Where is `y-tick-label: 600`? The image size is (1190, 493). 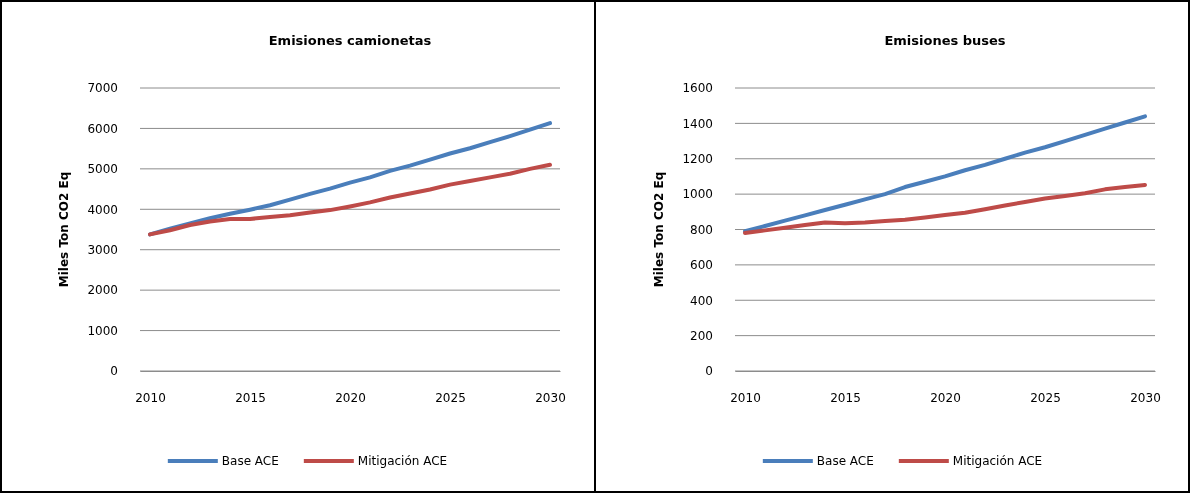
y-tick-label: 600 is located at coordinates (701, 265).